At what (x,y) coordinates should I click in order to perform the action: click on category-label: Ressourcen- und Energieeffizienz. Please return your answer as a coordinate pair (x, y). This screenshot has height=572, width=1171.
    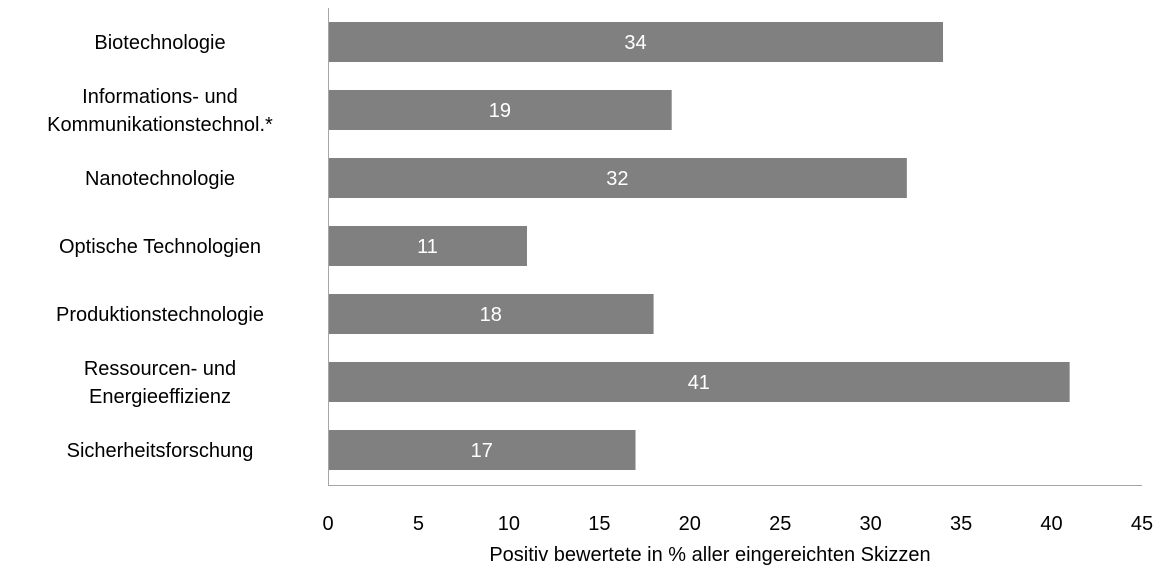
    Looking at the image, I should click on (160, 383).